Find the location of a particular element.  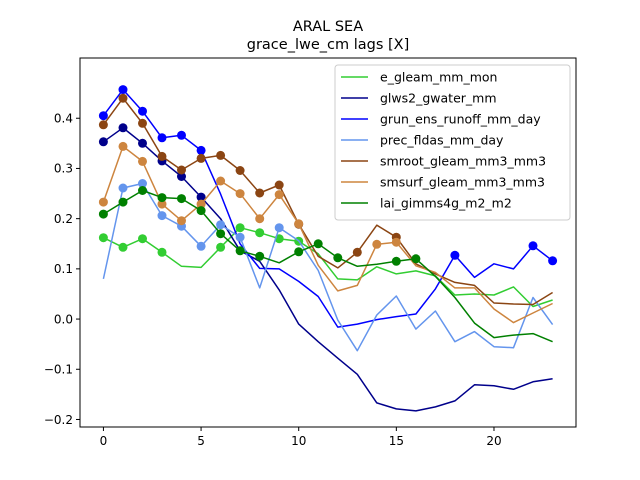

legend-label-lai_gimms4g_m2_m2: lai_gimms4g_m2_m2 is located at coordinates (446, 203).